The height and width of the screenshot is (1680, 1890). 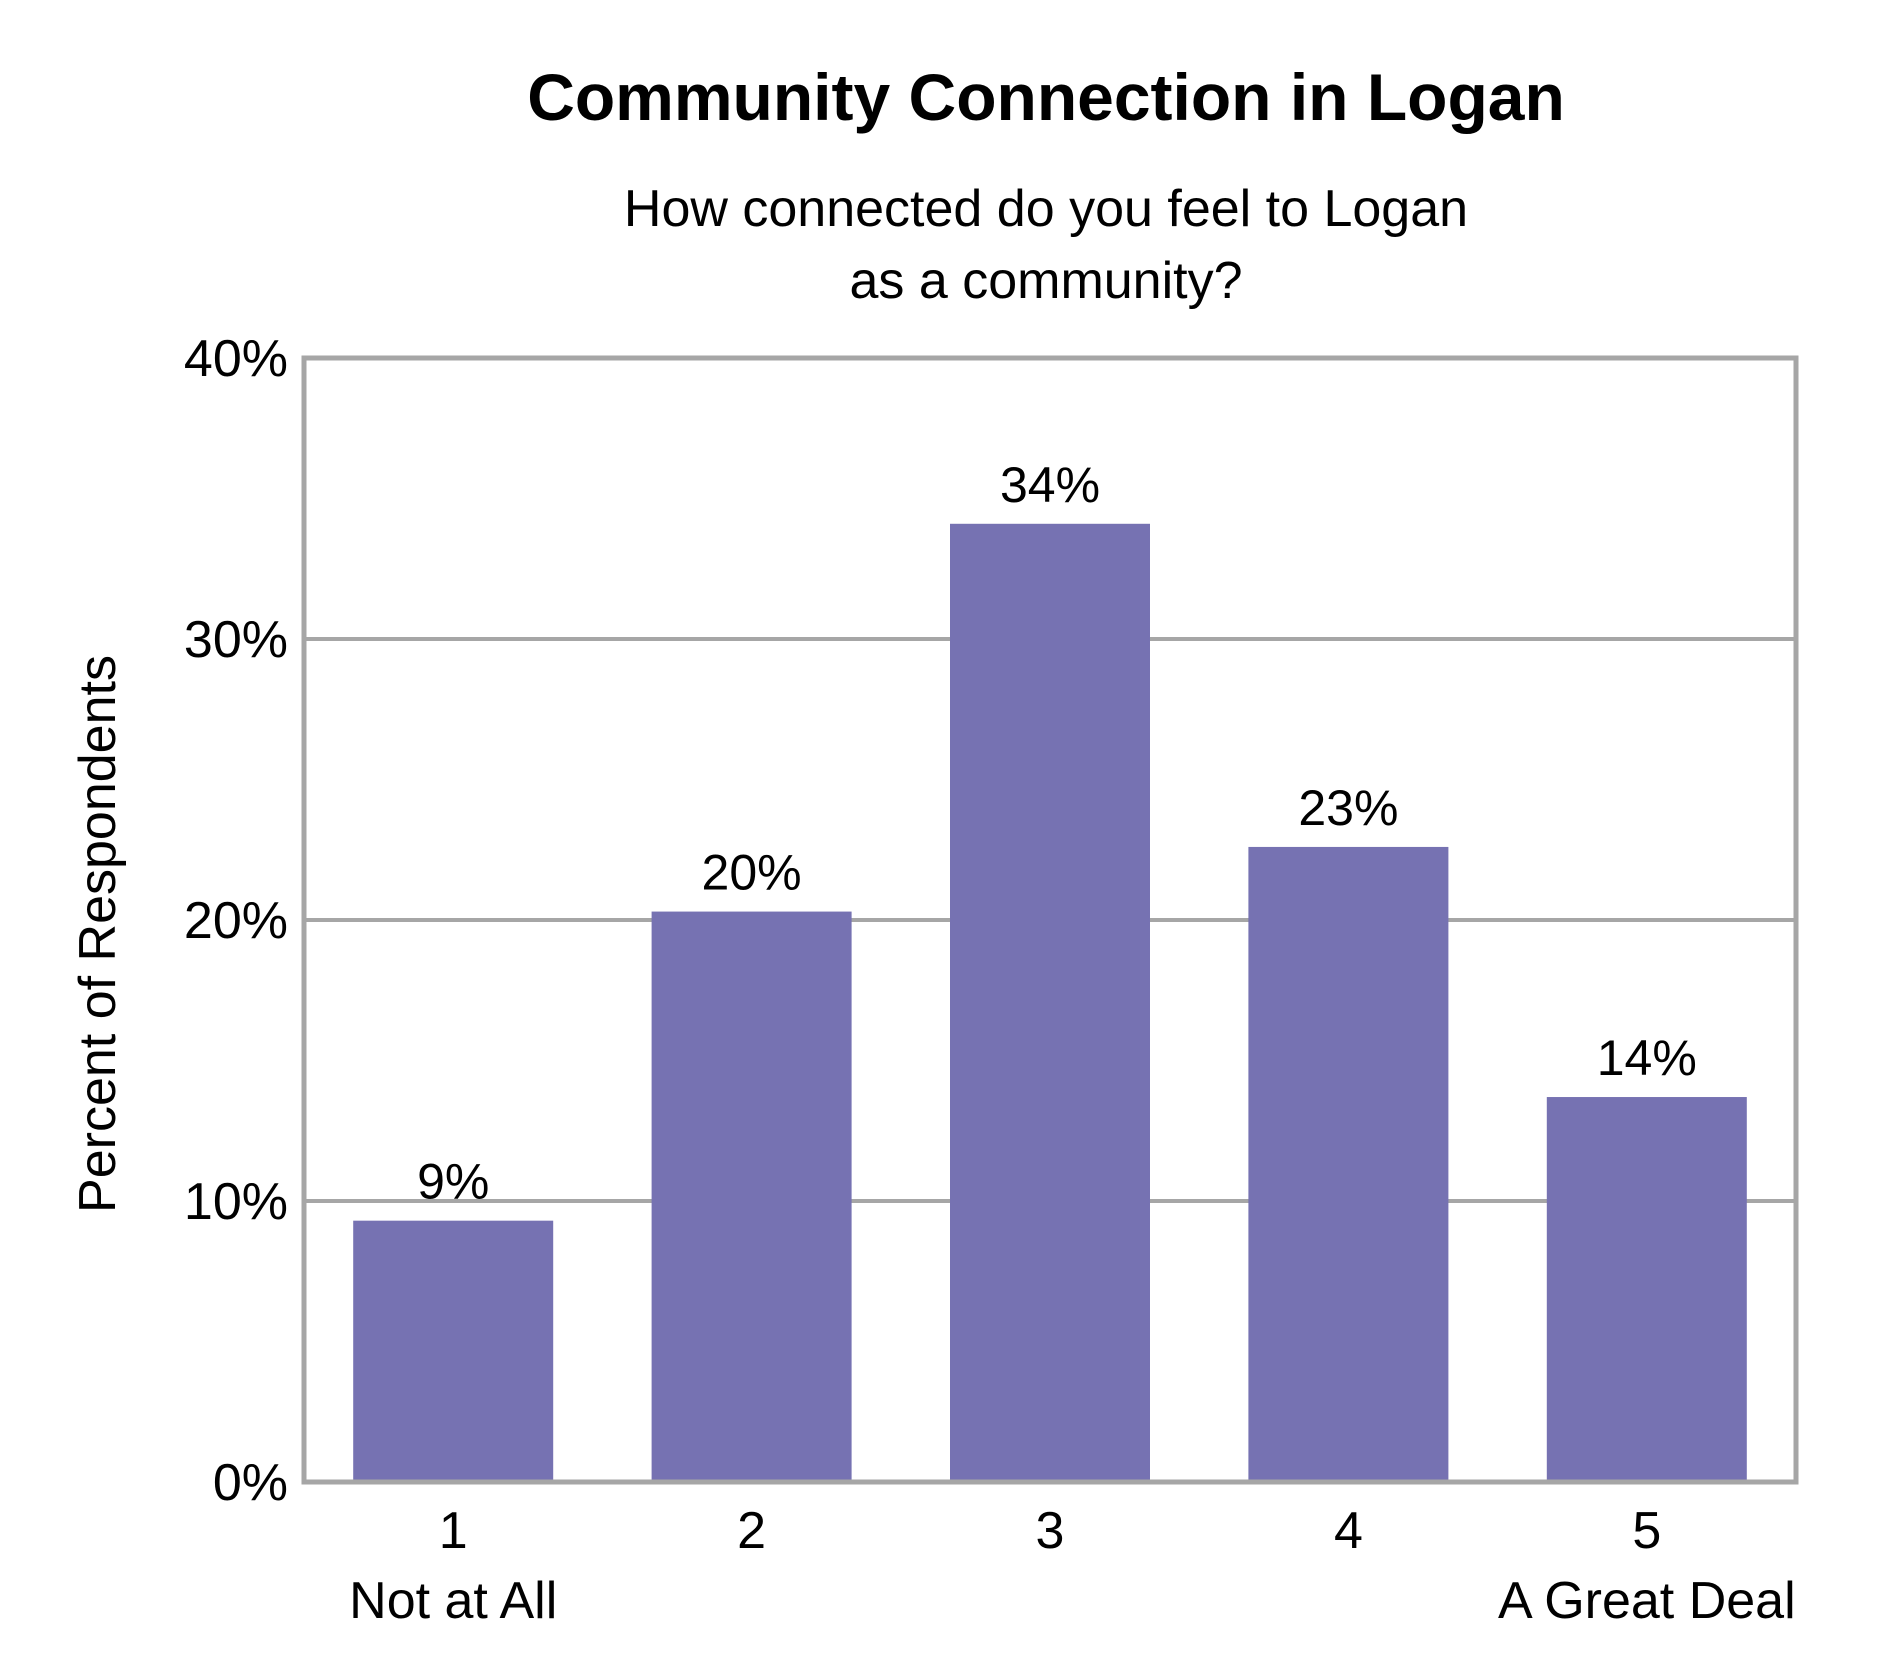 I want to click on chart-title: Community Connection in Logan, so click(x=1046, y=97).